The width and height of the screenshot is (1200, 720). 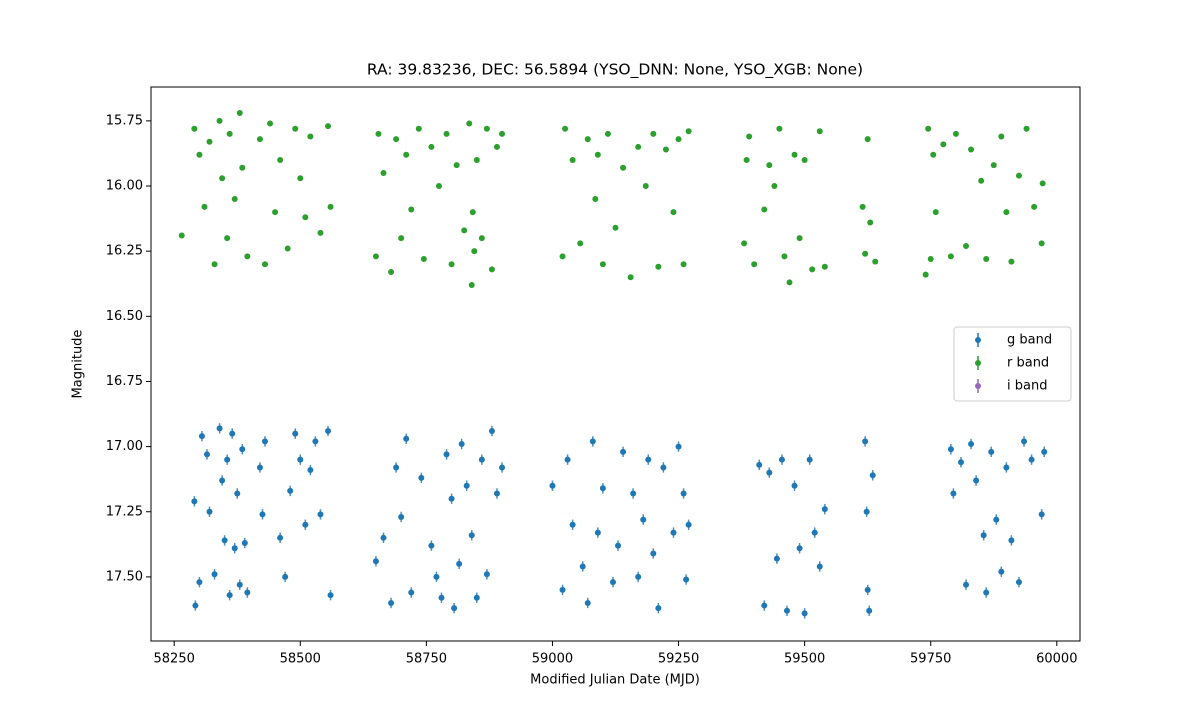 What do you see at coordinates (124, 120) in the screenshot?
I see `y-tick-label: 15.75` at bounding box center [124, 120].